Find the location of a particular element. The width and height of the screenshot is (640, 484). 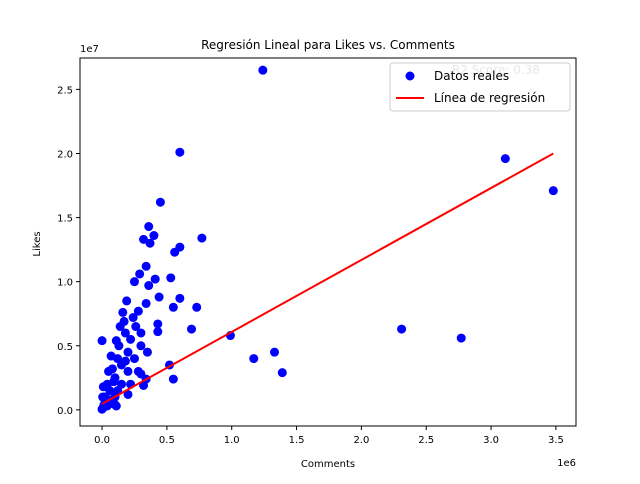

y-tick-label: 2.0 is located at coordinates (65, 154).